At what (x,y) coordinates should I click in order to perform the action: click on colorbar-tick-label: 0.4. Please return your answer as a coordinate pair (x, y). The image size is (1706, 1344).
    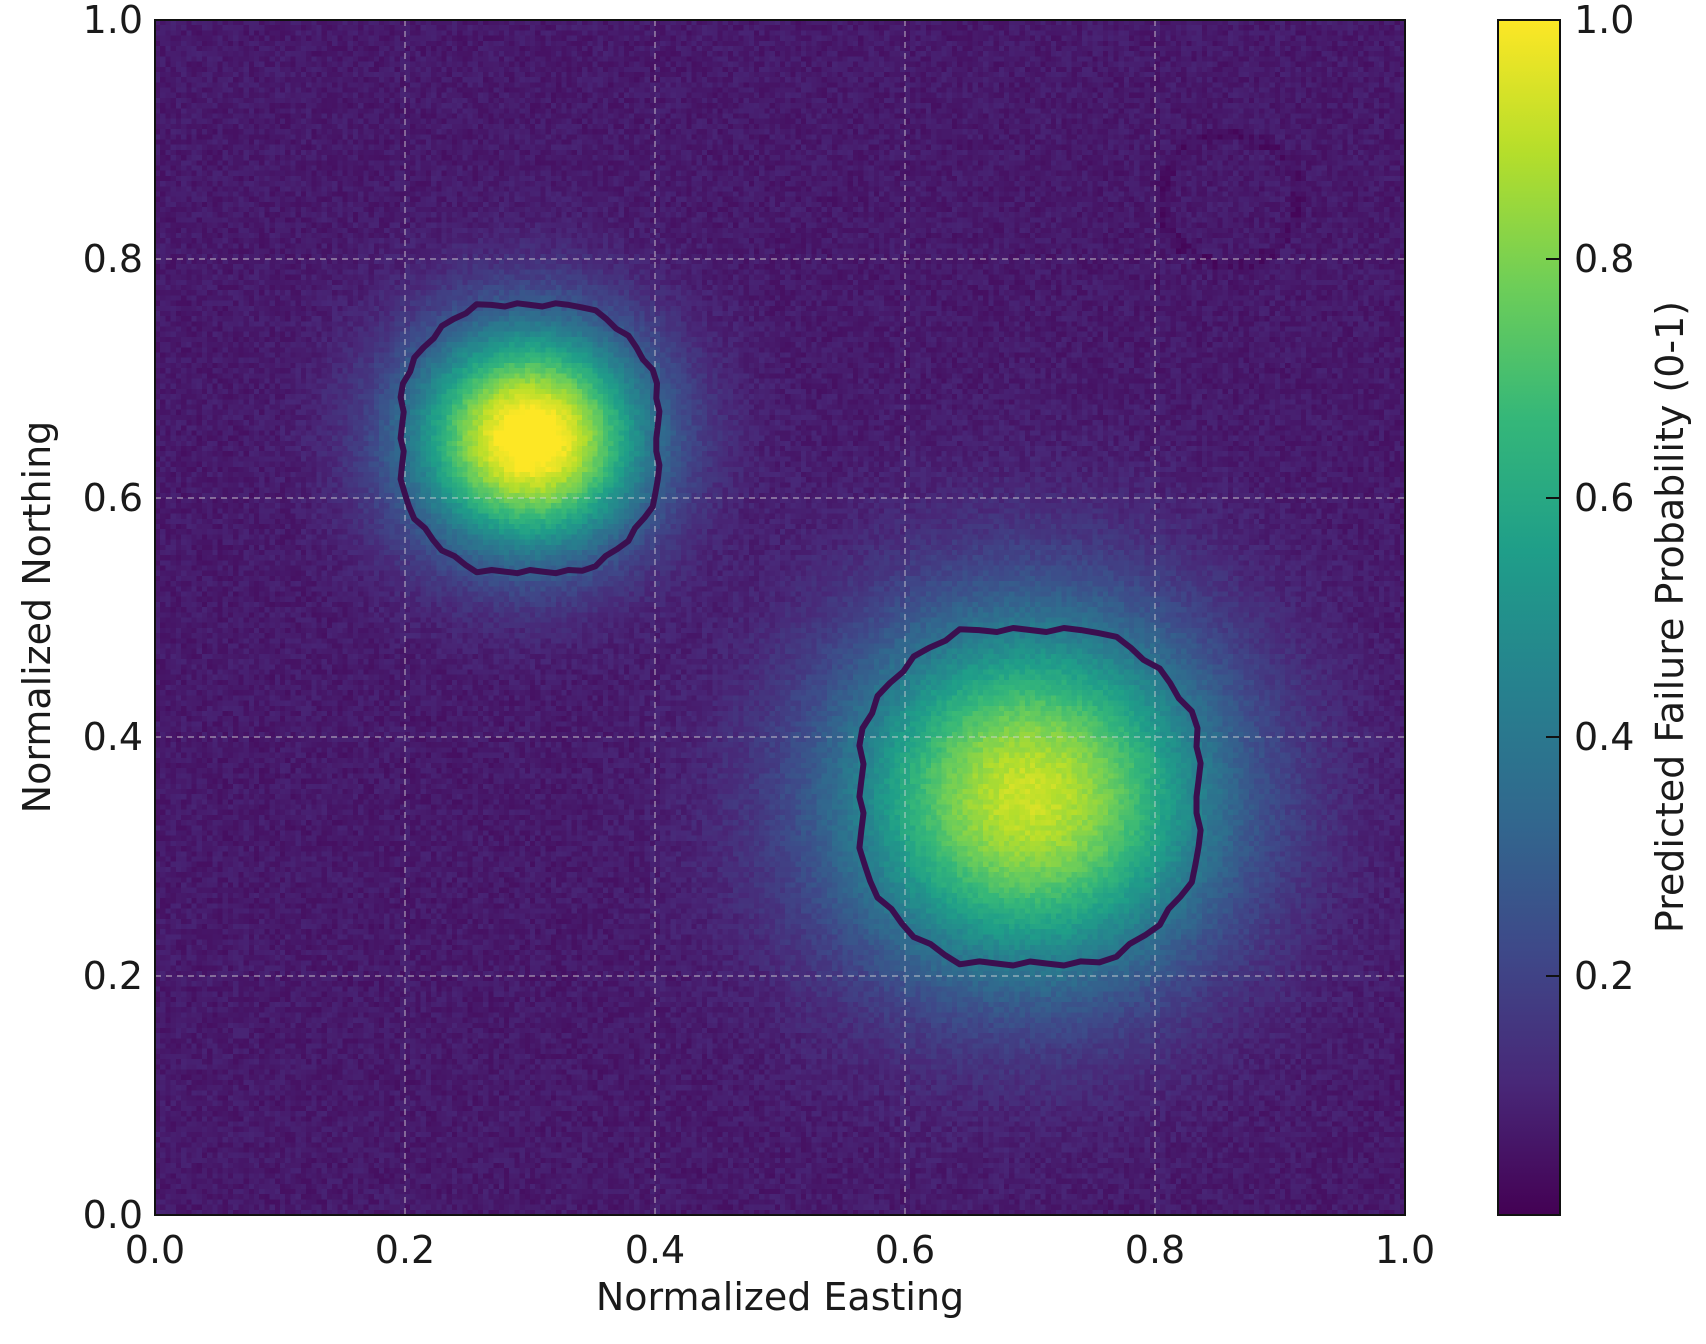
    Looking at the image, I should click on (1604, 737).